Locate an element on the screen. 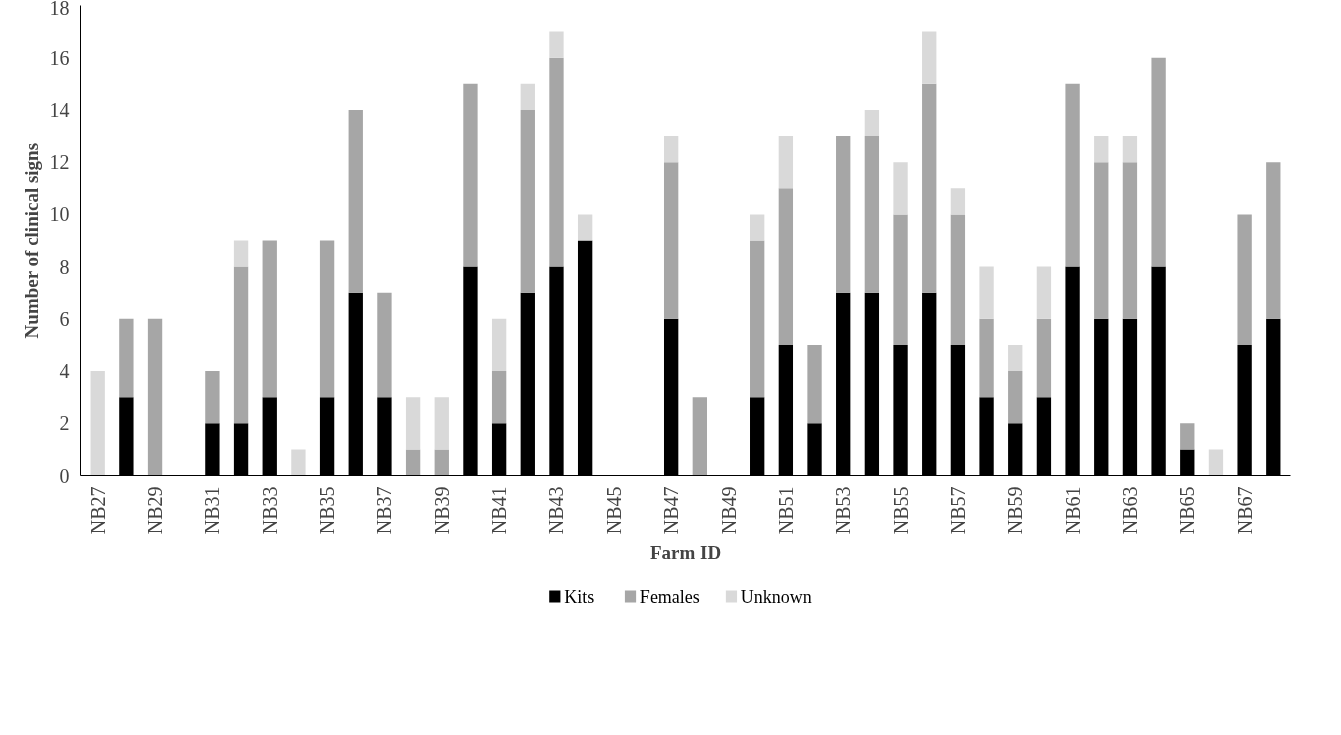  y-tick-label: 10 is located at coordinates (59, 214).